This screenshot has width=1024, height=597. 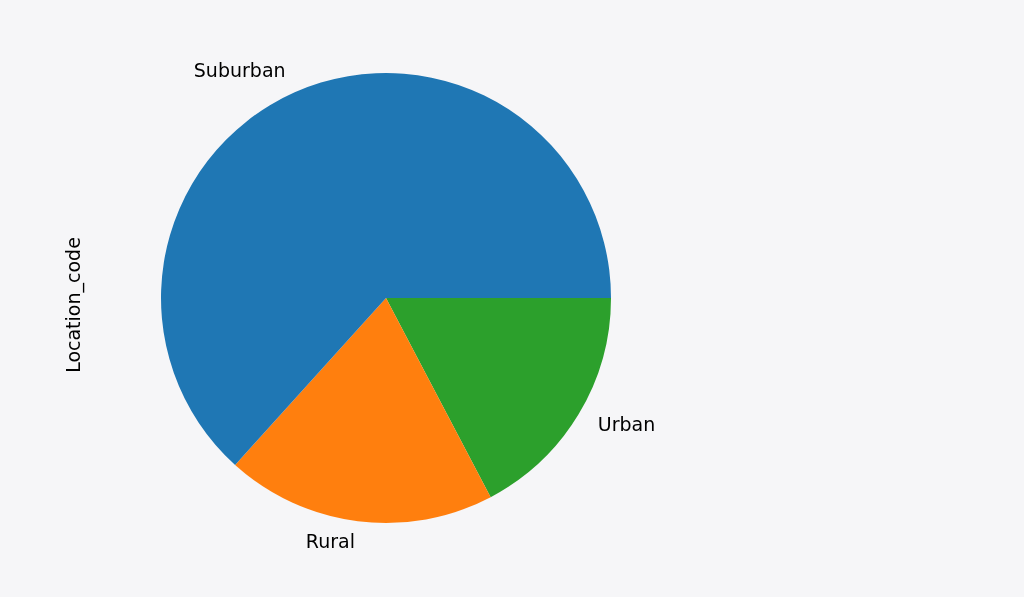 What do you see at coordinates (330, 541) in the screenshot?
I see `slice-label: Rural` at bounding box center [330, 541].